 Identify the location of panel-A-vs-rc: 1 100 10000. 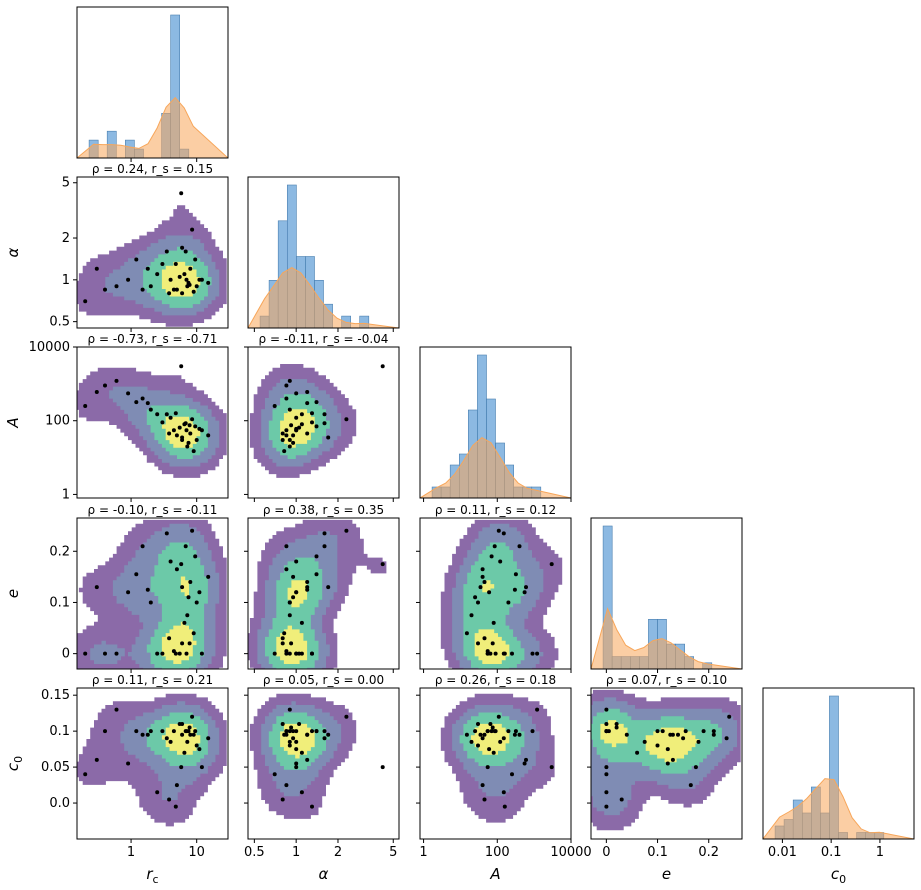
(129, 421).